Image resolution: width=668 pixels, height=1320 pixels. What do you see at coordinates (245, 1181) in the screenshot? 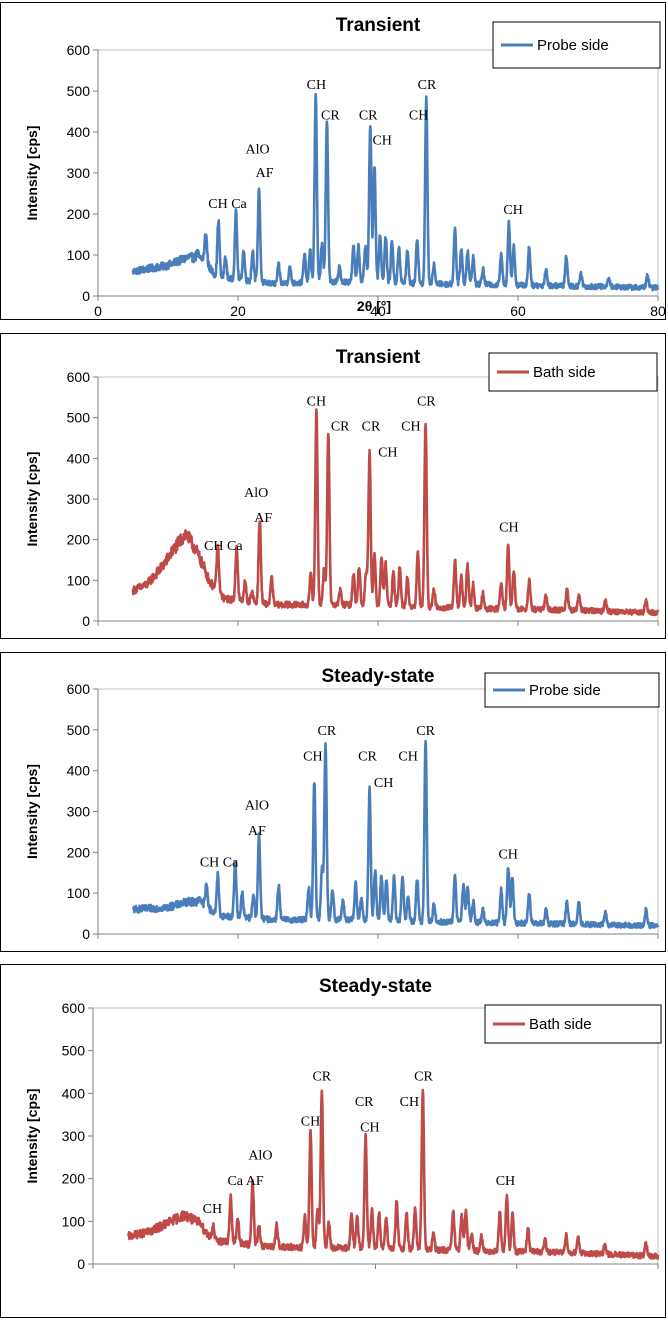
I see `peak-annotation: Ca AF` at bounding box center [245, 1181].